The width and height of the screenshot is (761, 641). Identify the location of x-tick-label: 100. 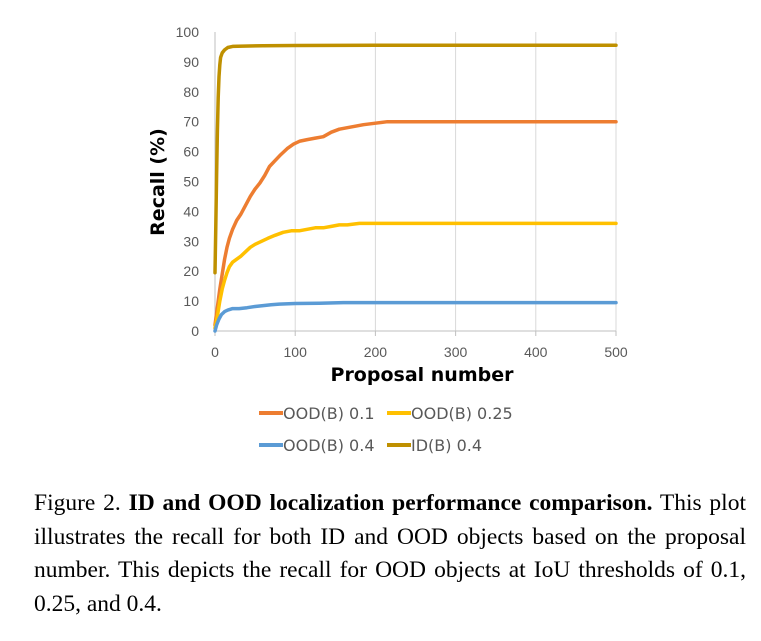
(296, 352).